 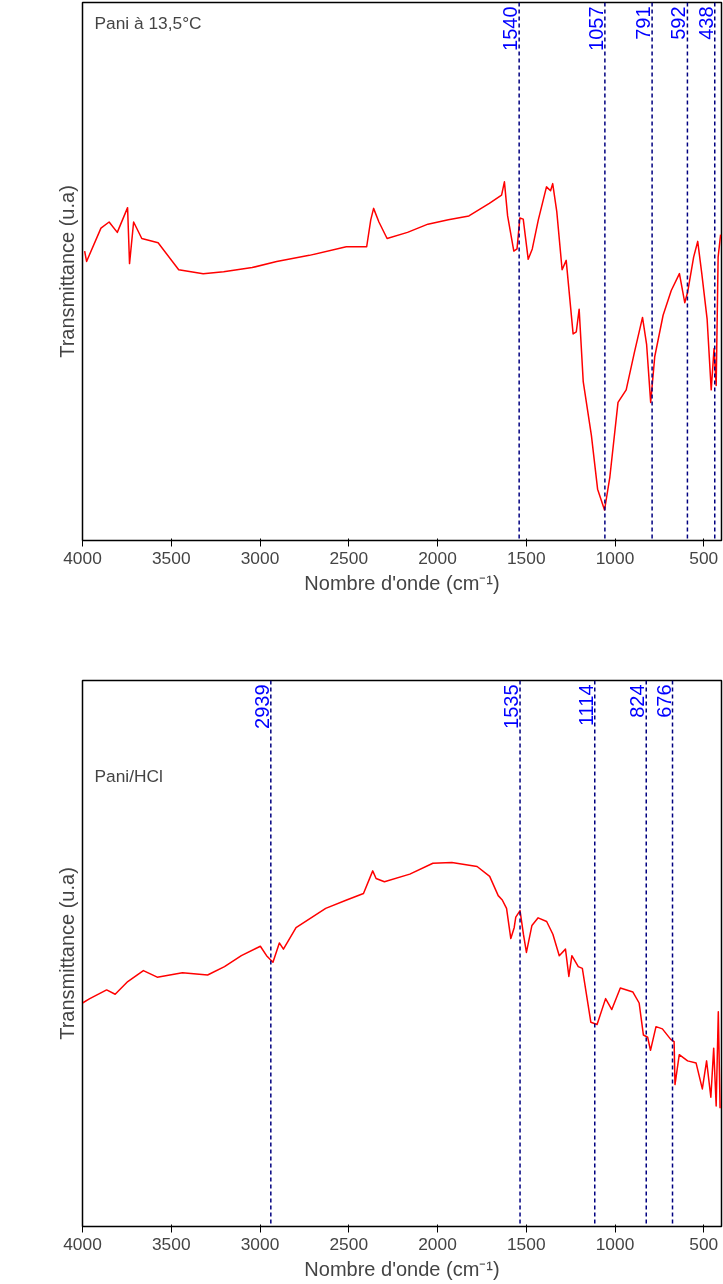 What do you see at coordinates (595, 28) in the screenshot?
I see `ref-line-label: 1057` at bounding box center [595, 28].